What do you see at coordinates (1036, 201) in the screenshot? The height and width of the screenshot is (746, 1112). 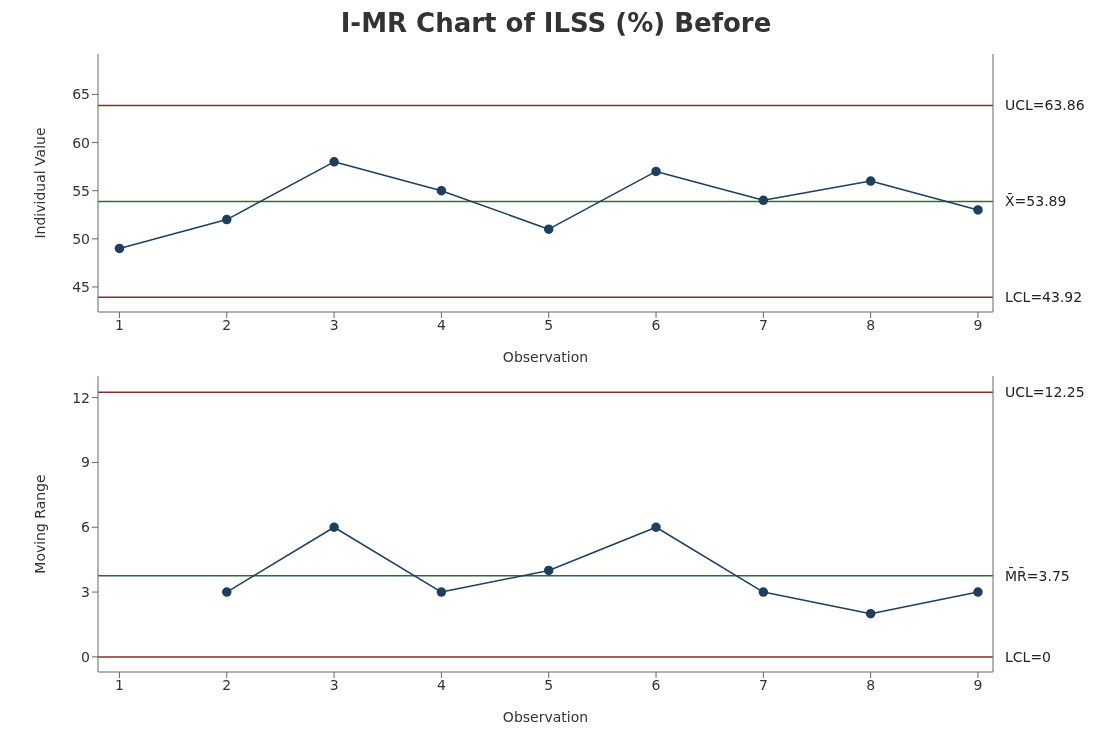 I see `ref-line-label: X̄=53.89` at bounding box center [1036, 201].